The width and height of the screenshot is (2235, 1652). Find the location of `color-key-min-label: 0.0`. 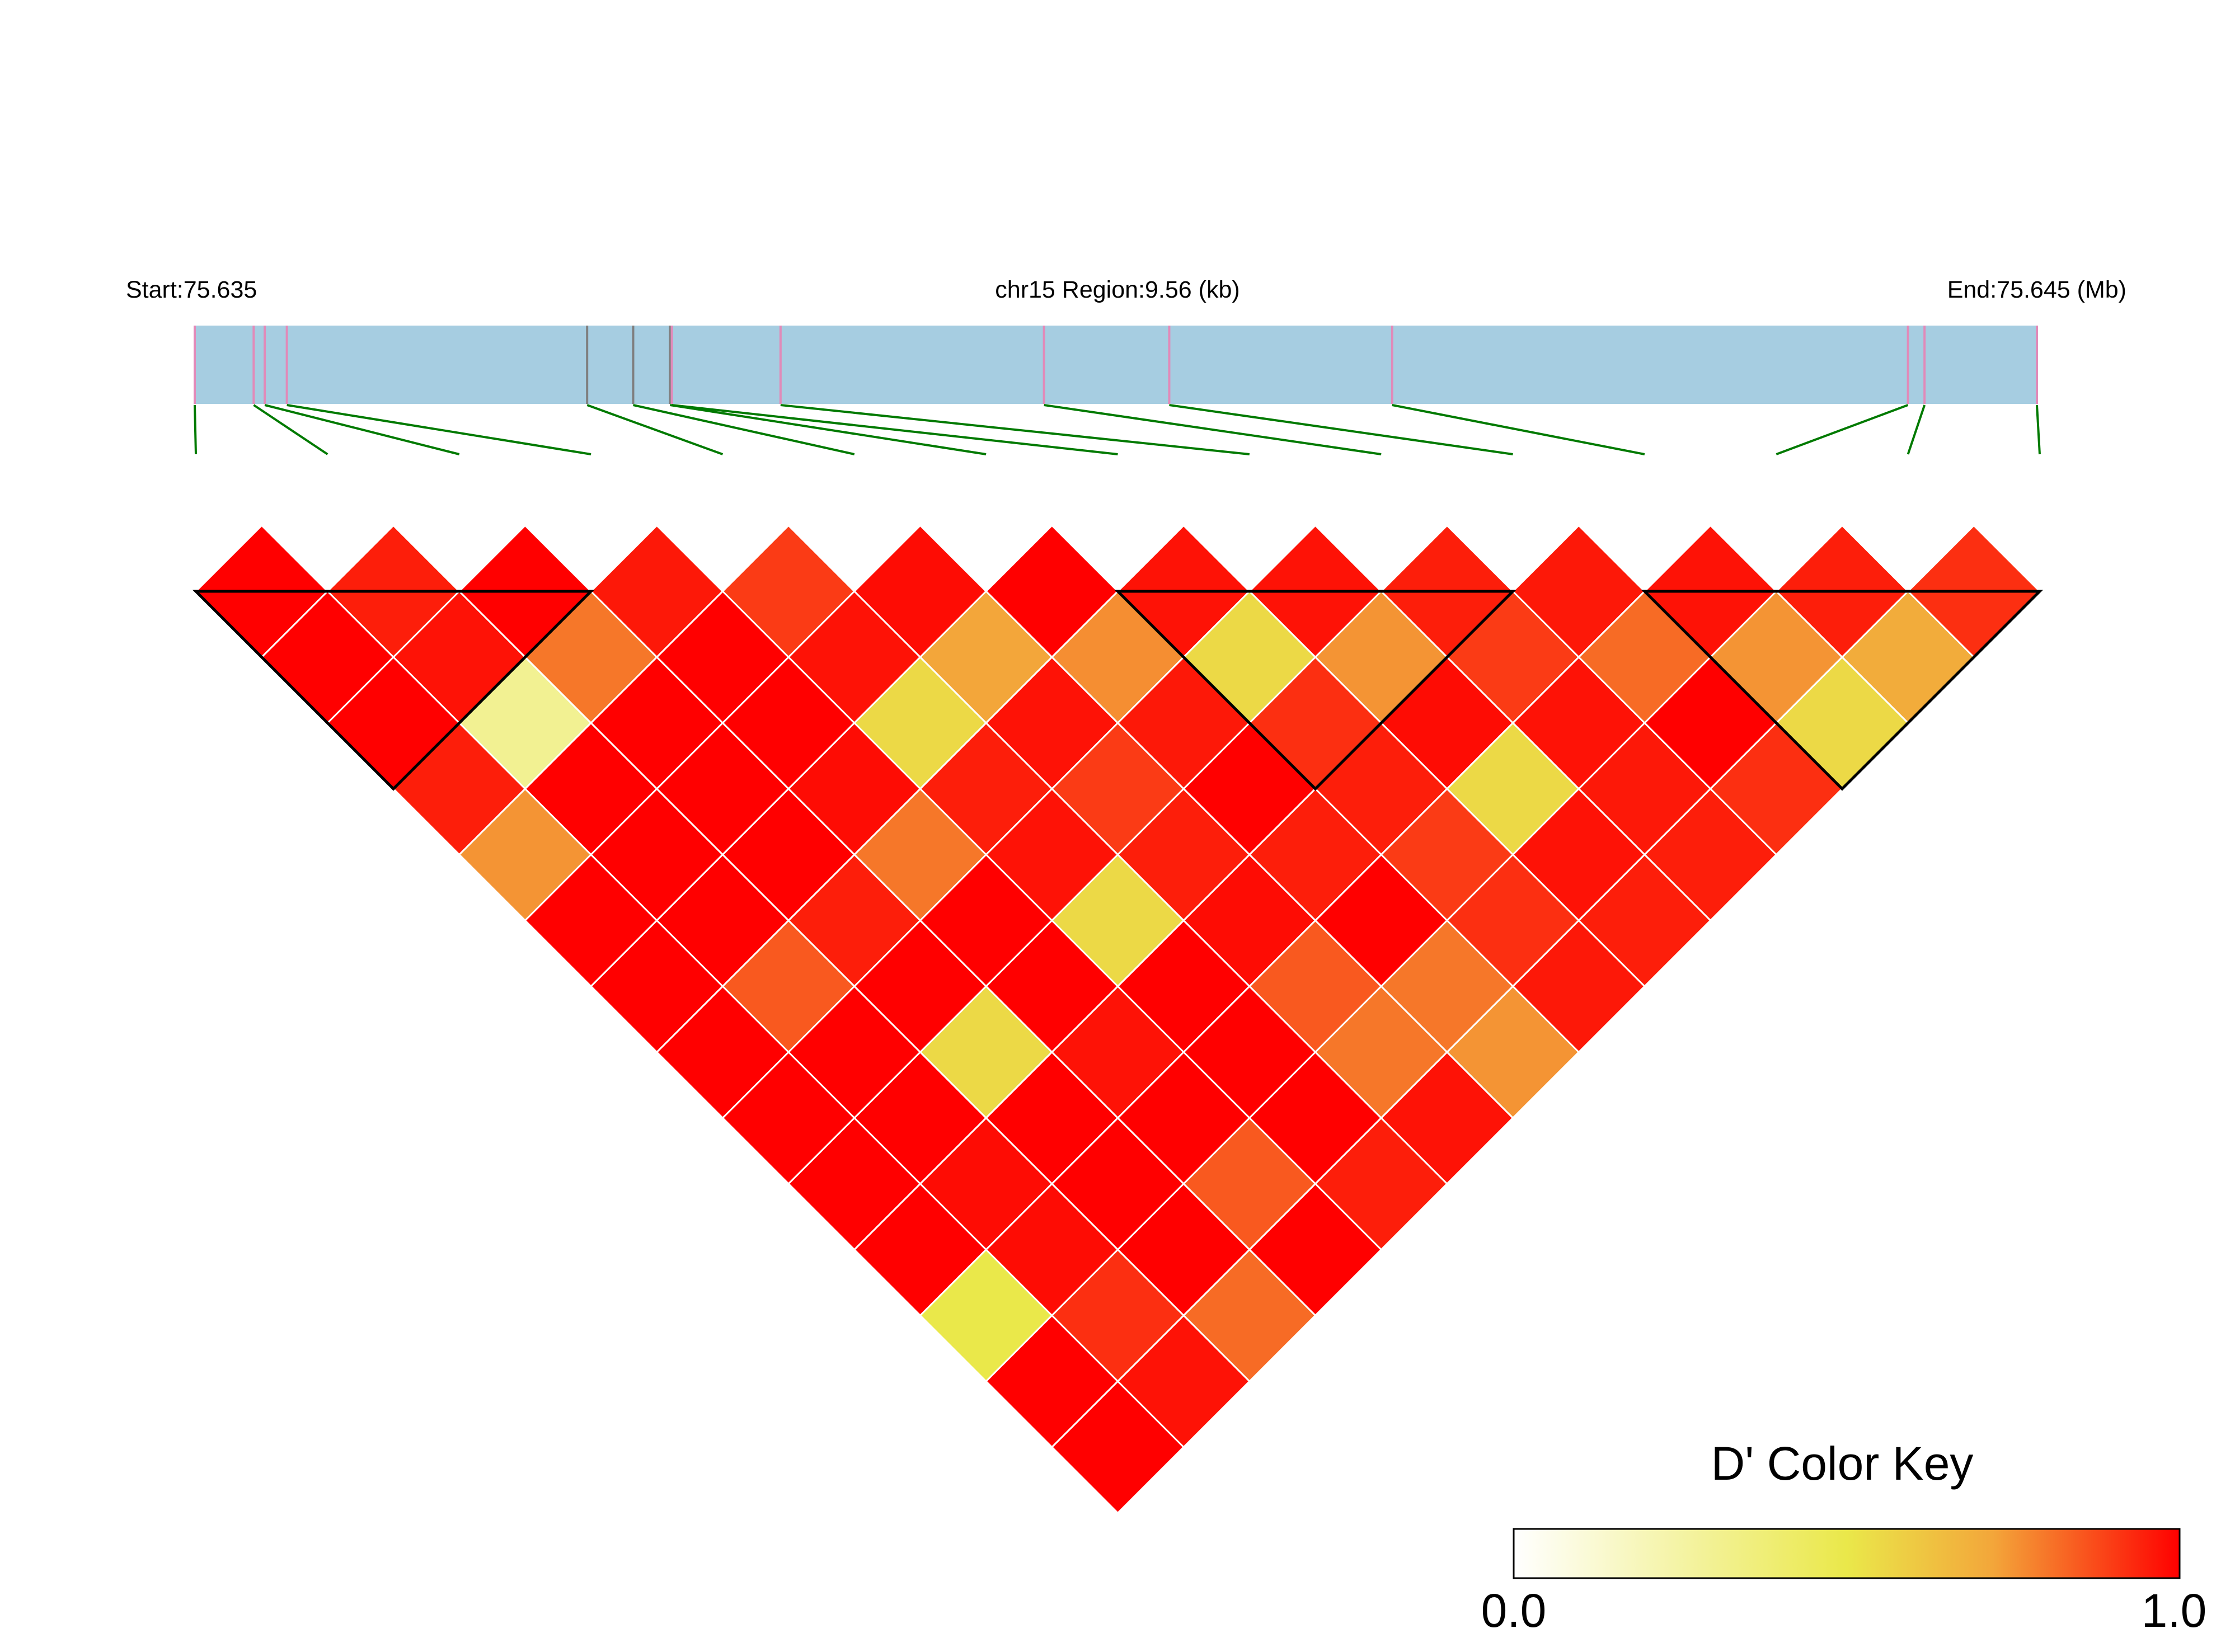

color-key-min-label: 0.0 is located at coordinates (1514, 1611).